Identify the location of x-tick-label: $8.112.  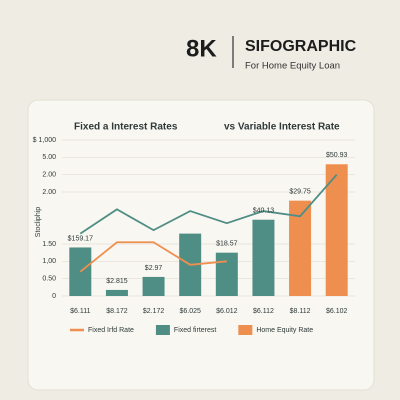
(300, 311).